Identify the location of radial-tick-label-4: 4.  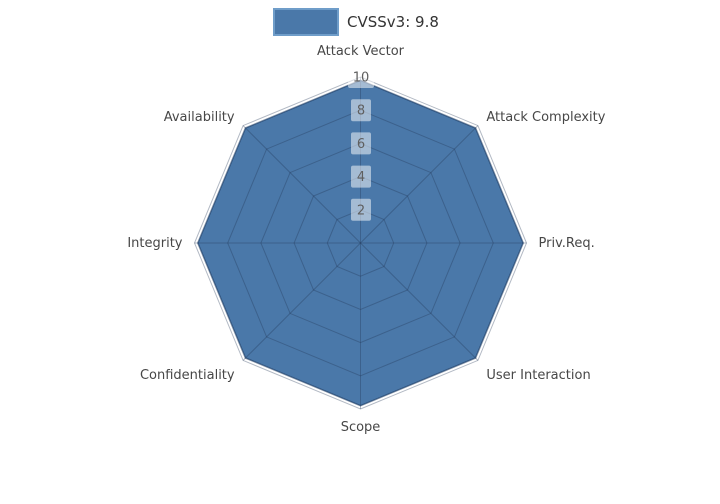
(361, 177).